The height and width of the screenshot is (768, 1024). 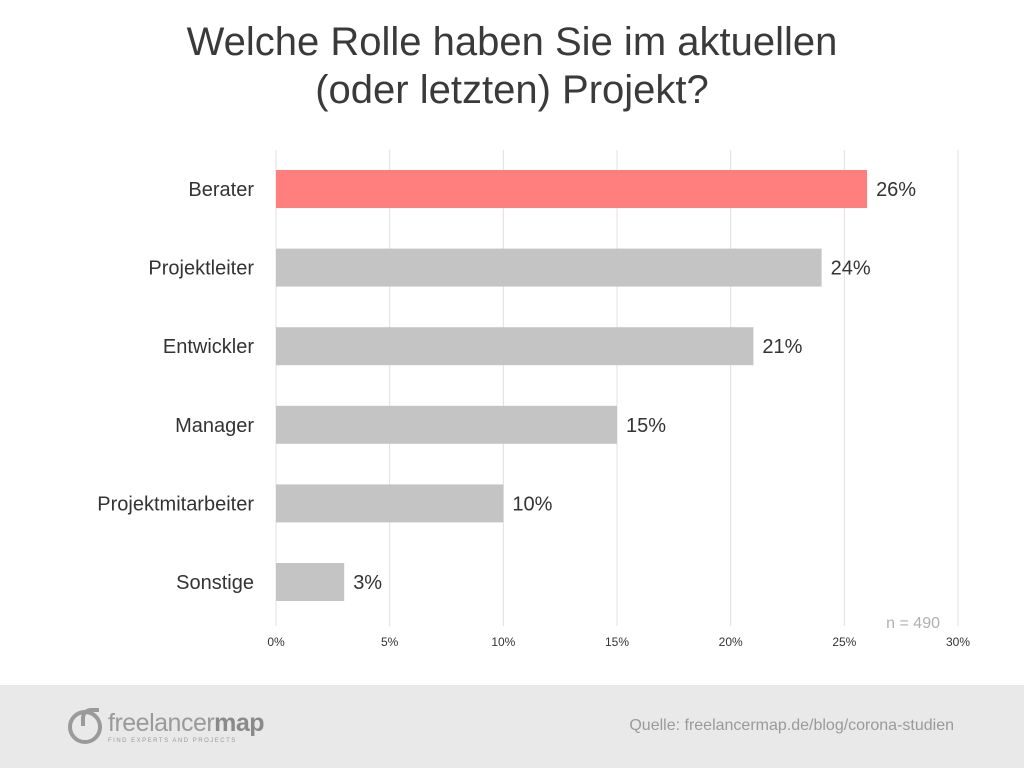 I want to click on category-label-projektmitarbeiter: Projektmitarbeiter, so click(x=175, y=504).